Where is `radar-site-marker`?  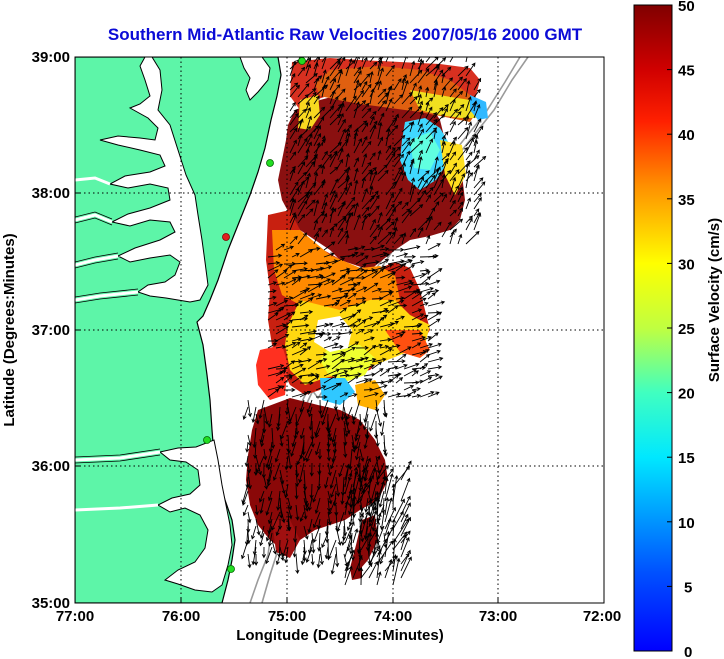
radar-site-marker is located at coordinates (226, 237).